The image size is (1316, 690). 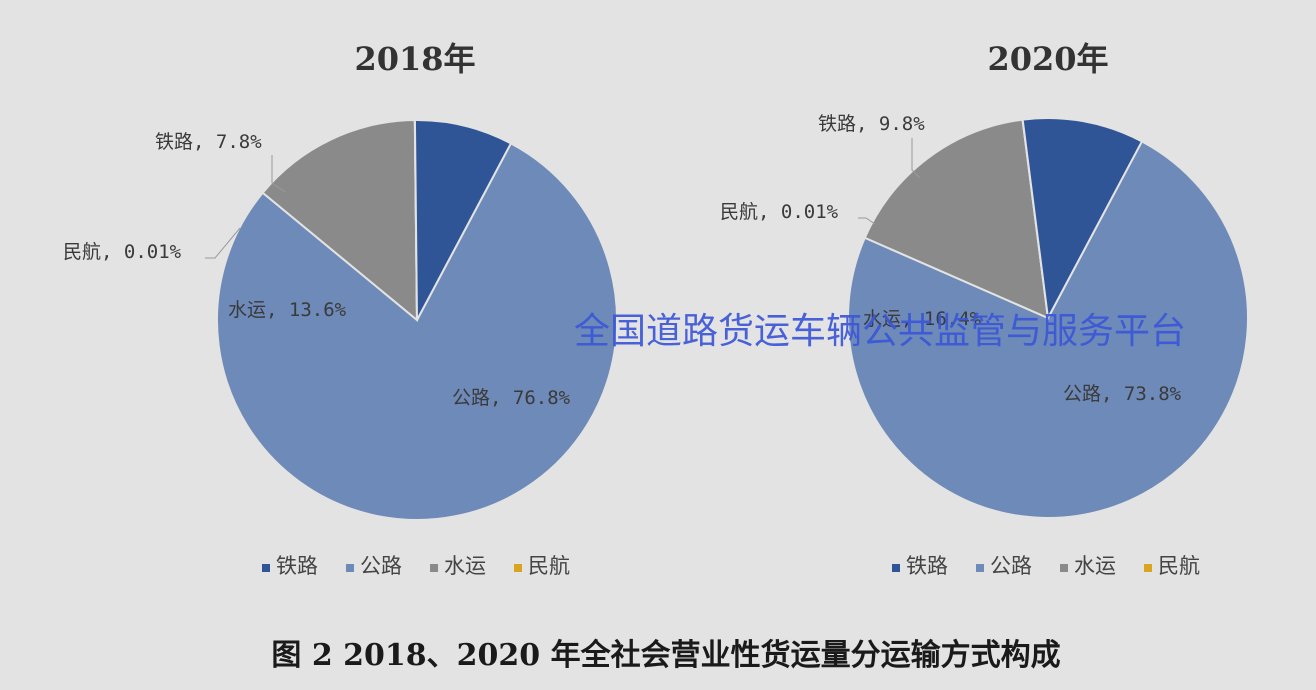 I want to click on data-label-gonglu: 公路, 73.8%, so click(x=1122, y=394).